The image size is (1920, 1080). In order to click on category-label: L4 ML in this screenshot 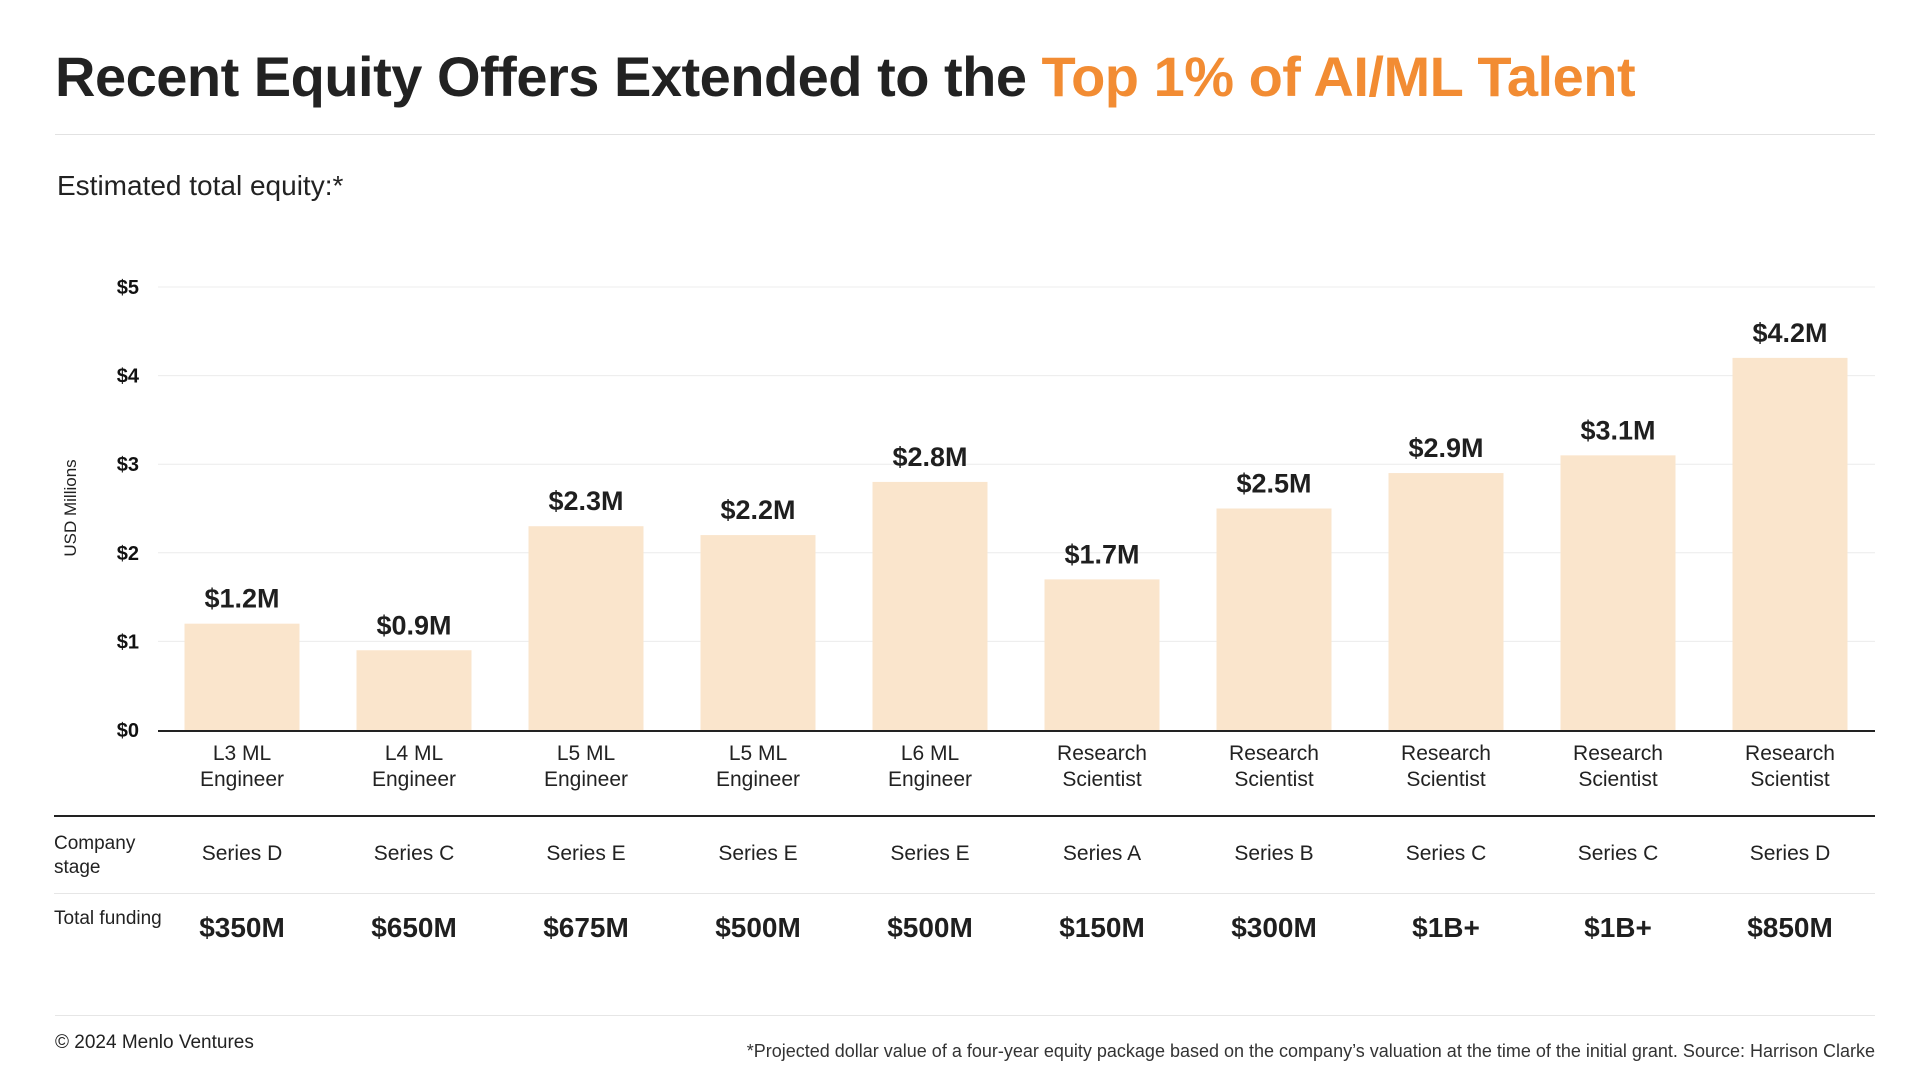, I will do `click(414, 753)`.